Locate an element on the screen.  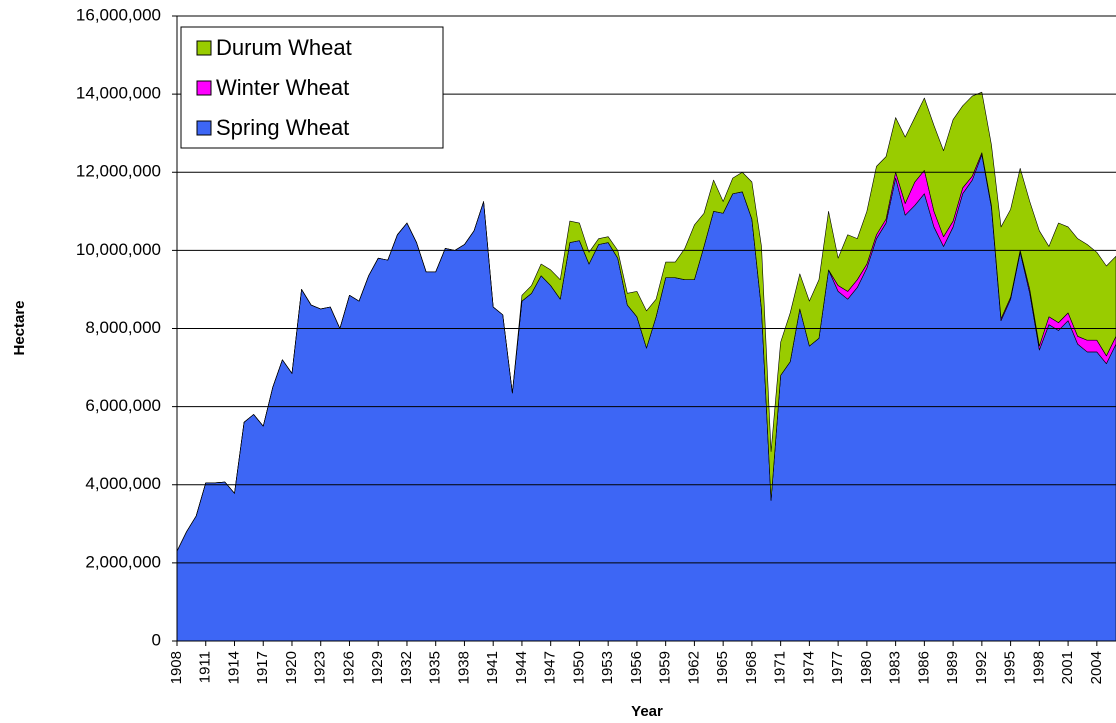
x-tick-label: 1920 is located at coordinates (291, 667).